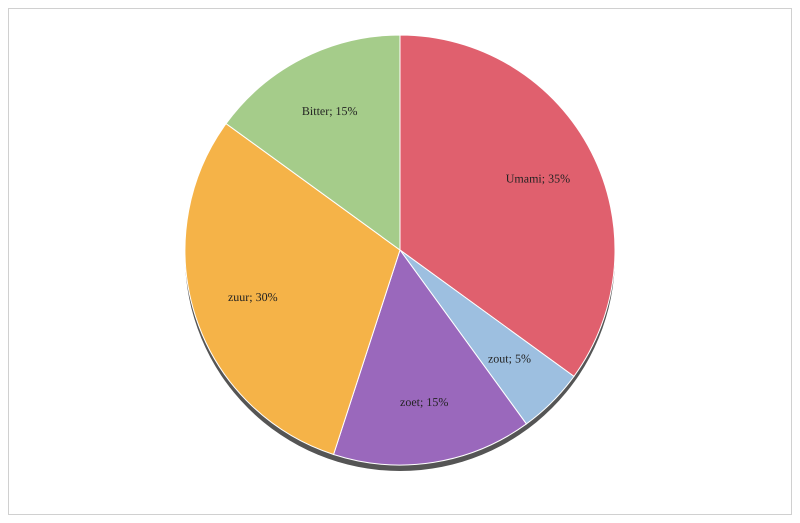  What do you see at coordinates (410, 401) in the screenshot?
I see `slice-label: zoet` at bounding box center [410, 401].